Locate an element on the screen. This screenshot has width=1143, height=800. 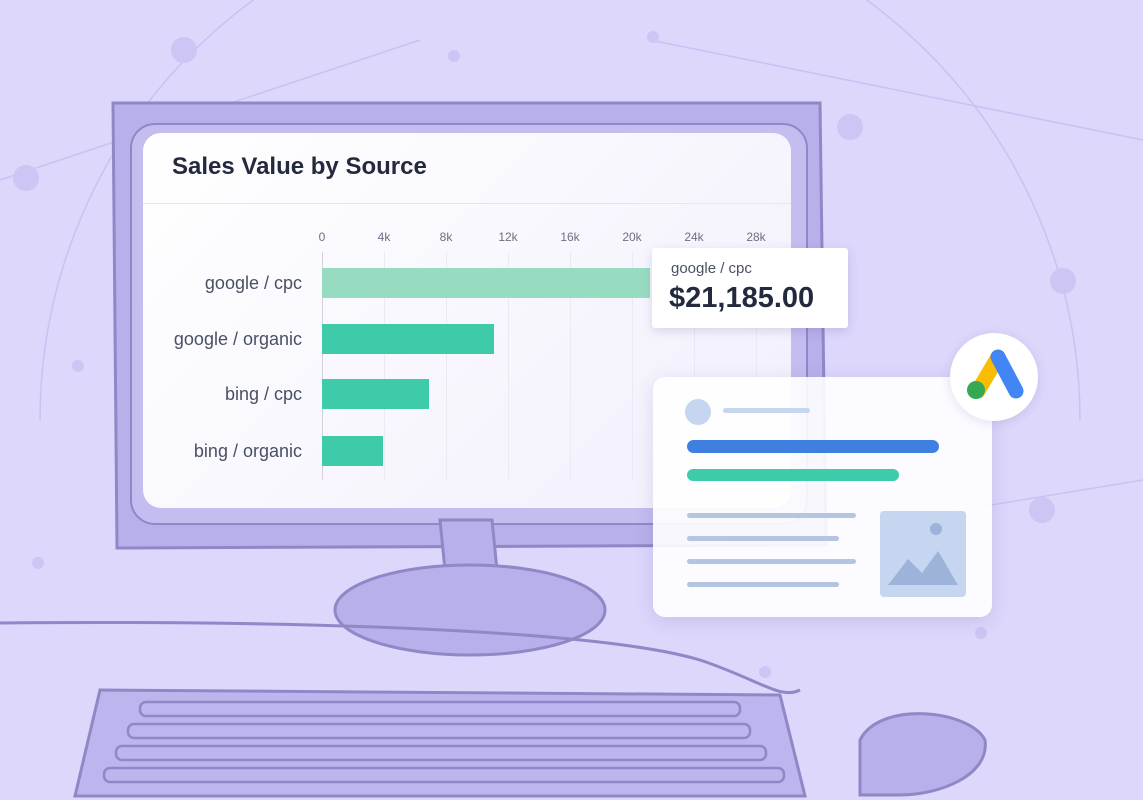
ad-preview-card is located at coordinates (822, 497).